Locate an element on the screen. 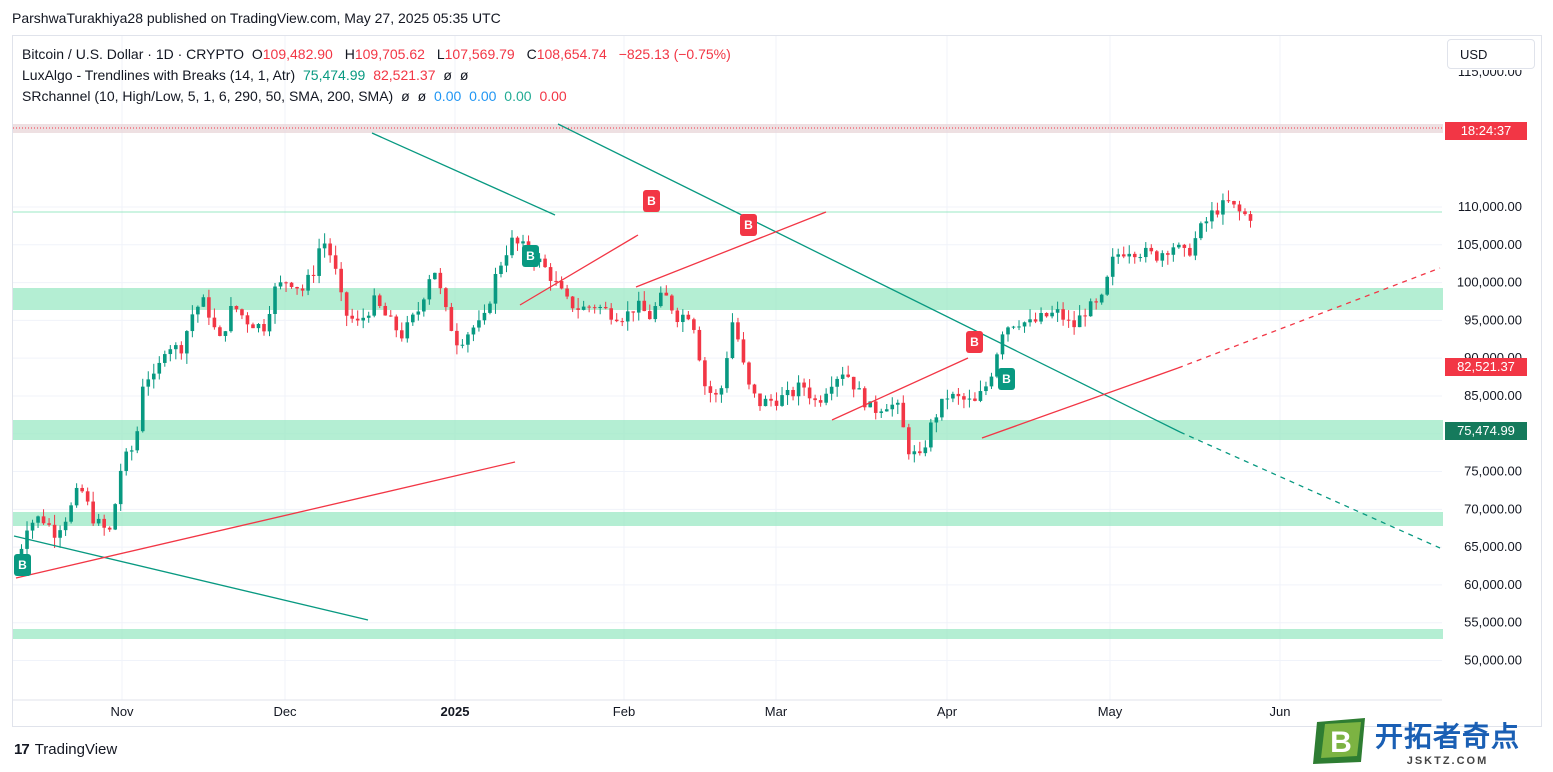  footer-brand: 17 TradingView is located at coordinates (65, 749).